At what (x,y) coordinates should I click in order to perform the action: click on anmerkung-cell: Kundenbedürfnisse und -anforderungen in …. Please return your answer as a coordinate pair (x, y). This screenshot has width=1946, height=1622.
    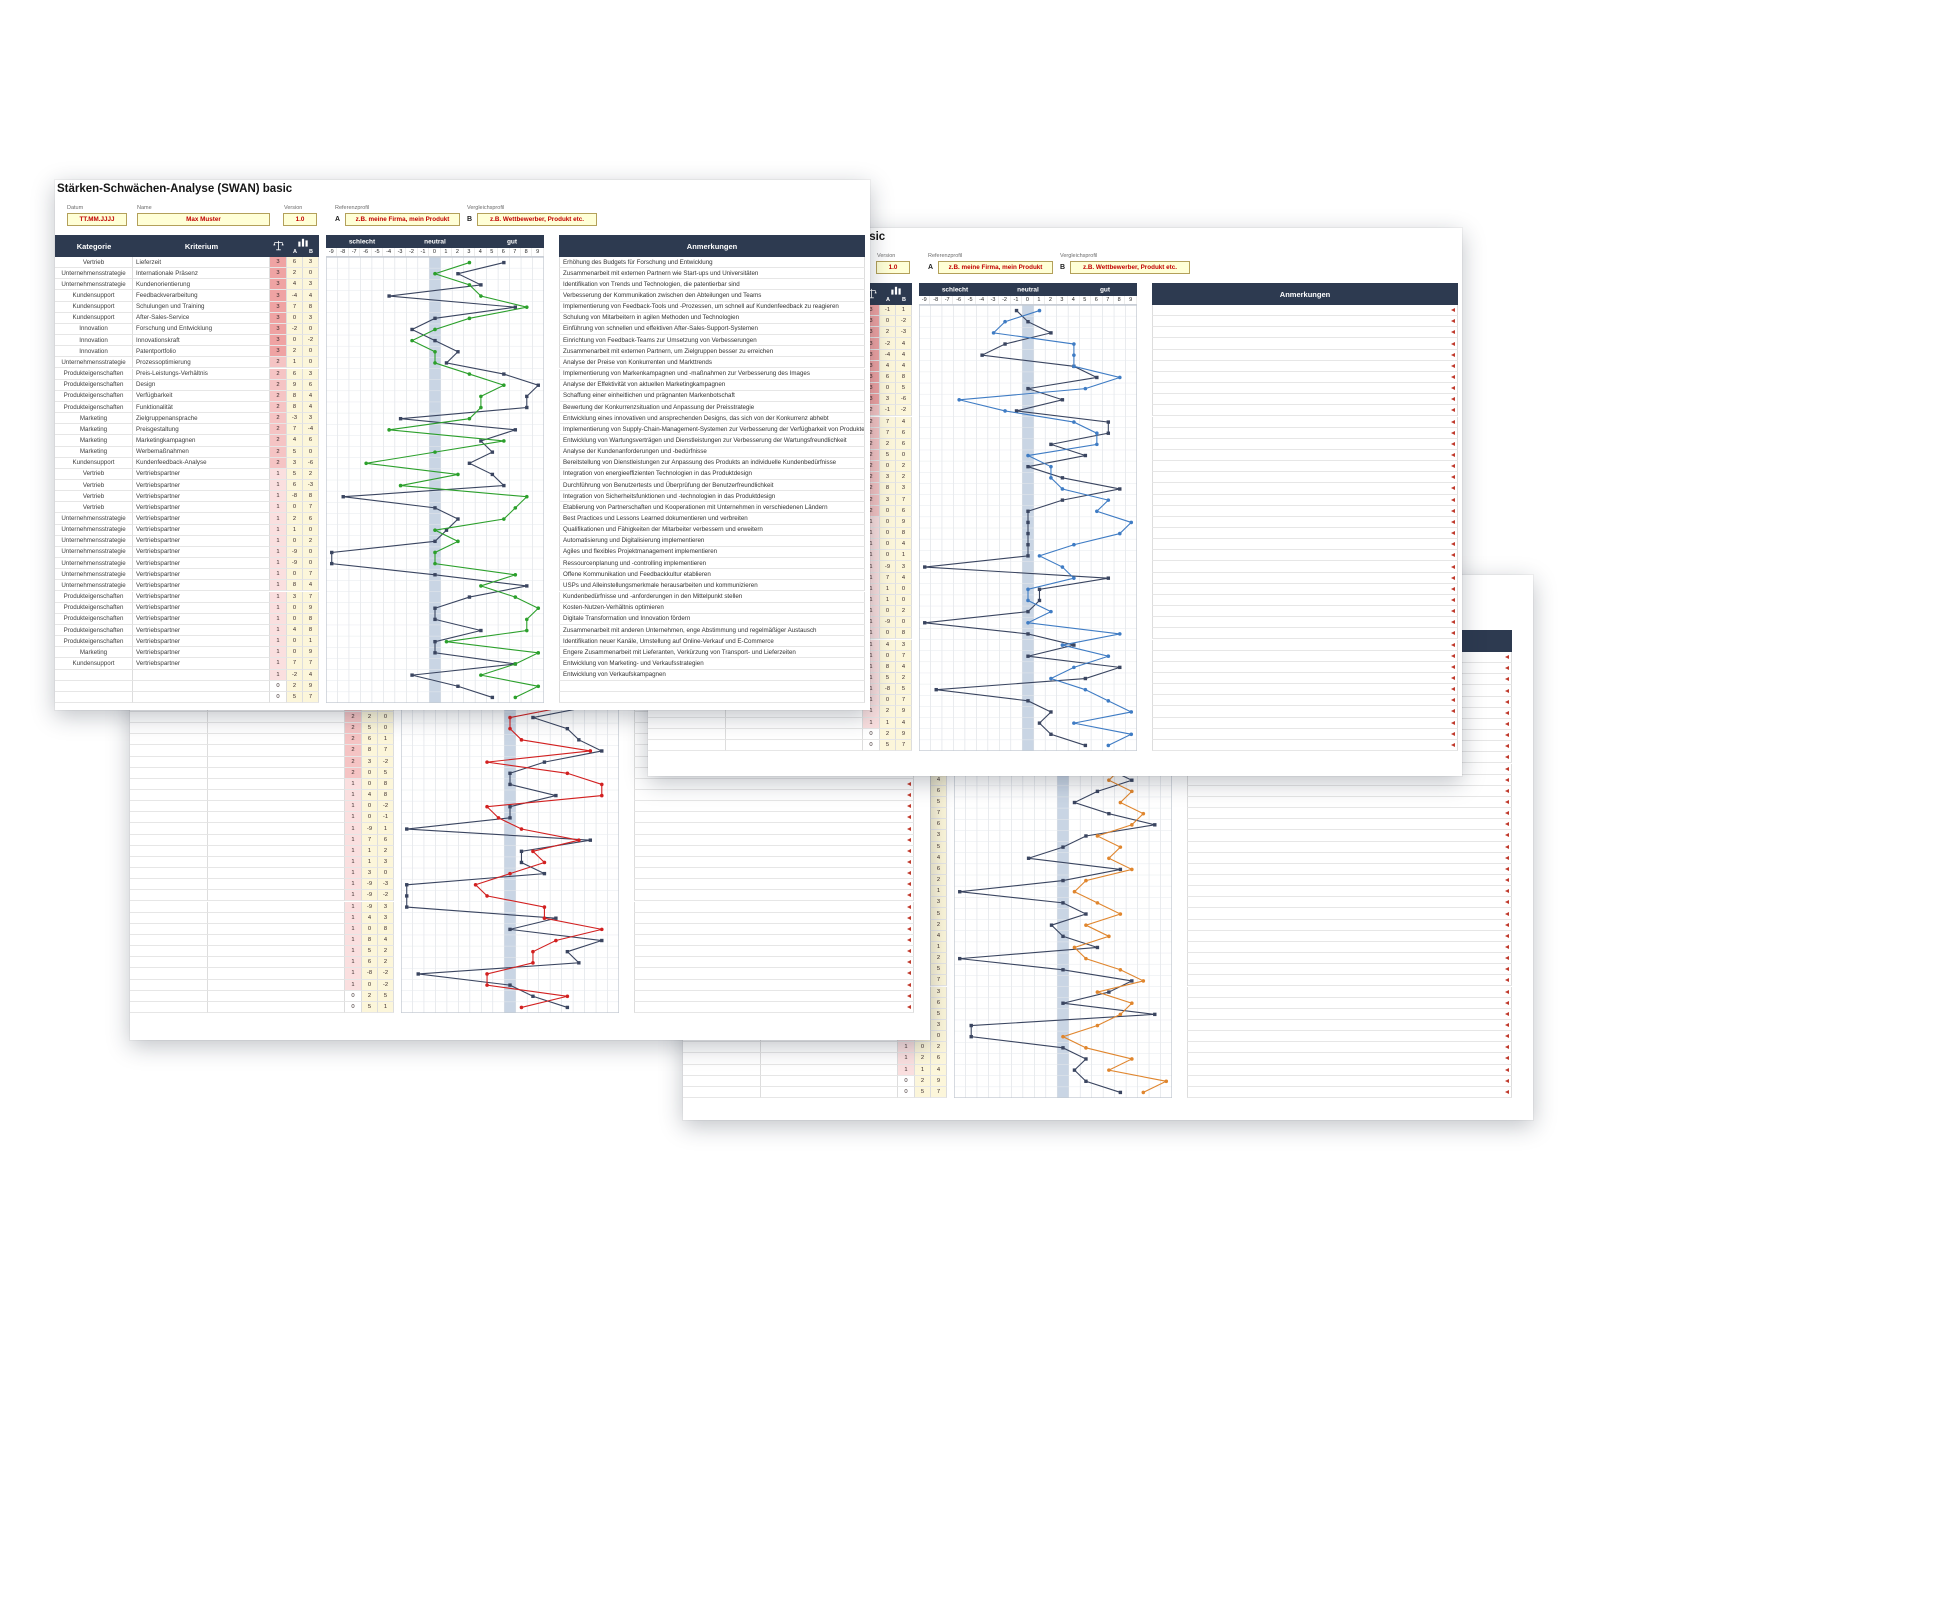
    Looking at the image, I should click on (712, 597).